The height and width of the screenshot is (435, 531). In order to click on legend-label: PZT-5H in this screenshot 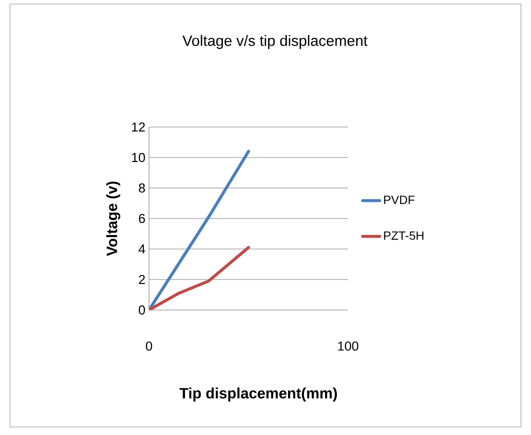, I will do `click(404, 235)`.